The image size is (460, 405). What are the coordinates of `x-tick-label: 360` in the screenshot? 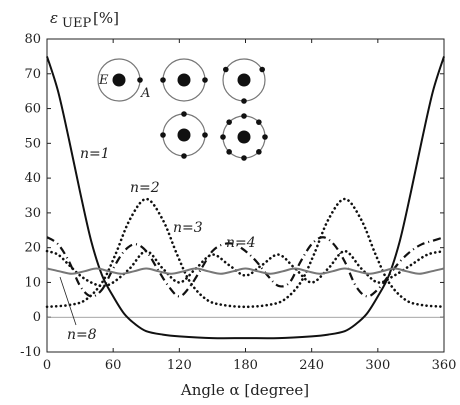 It's located at (444, 365).